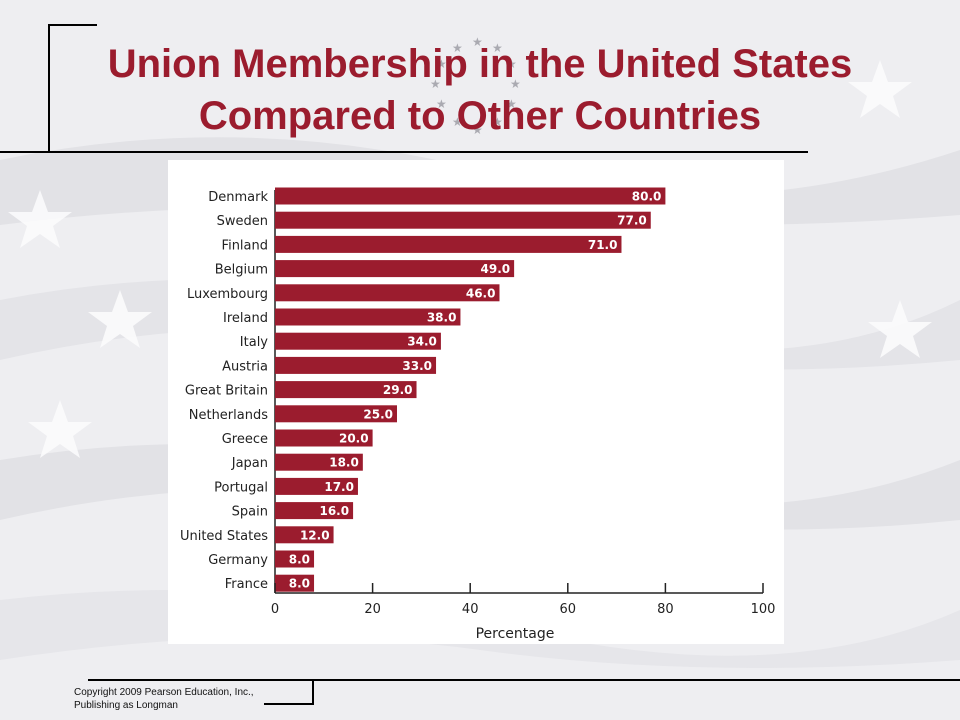 The height and width of the screenshot is (720, 960). What do you see at coordinates (315, 535) in the screenshot?
I see `value-label: 12.0` at bounding box center [315, 535].